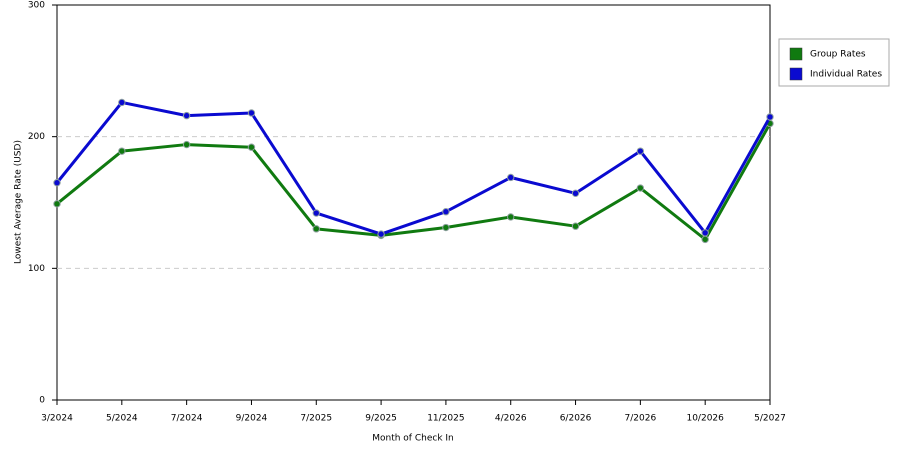 Image resolution: width=900 pixels, height=450 pixels. Describe the element at coordinates (413, 439) in the screenshot. I see `x-axis-title: Month of Check In` at that location.